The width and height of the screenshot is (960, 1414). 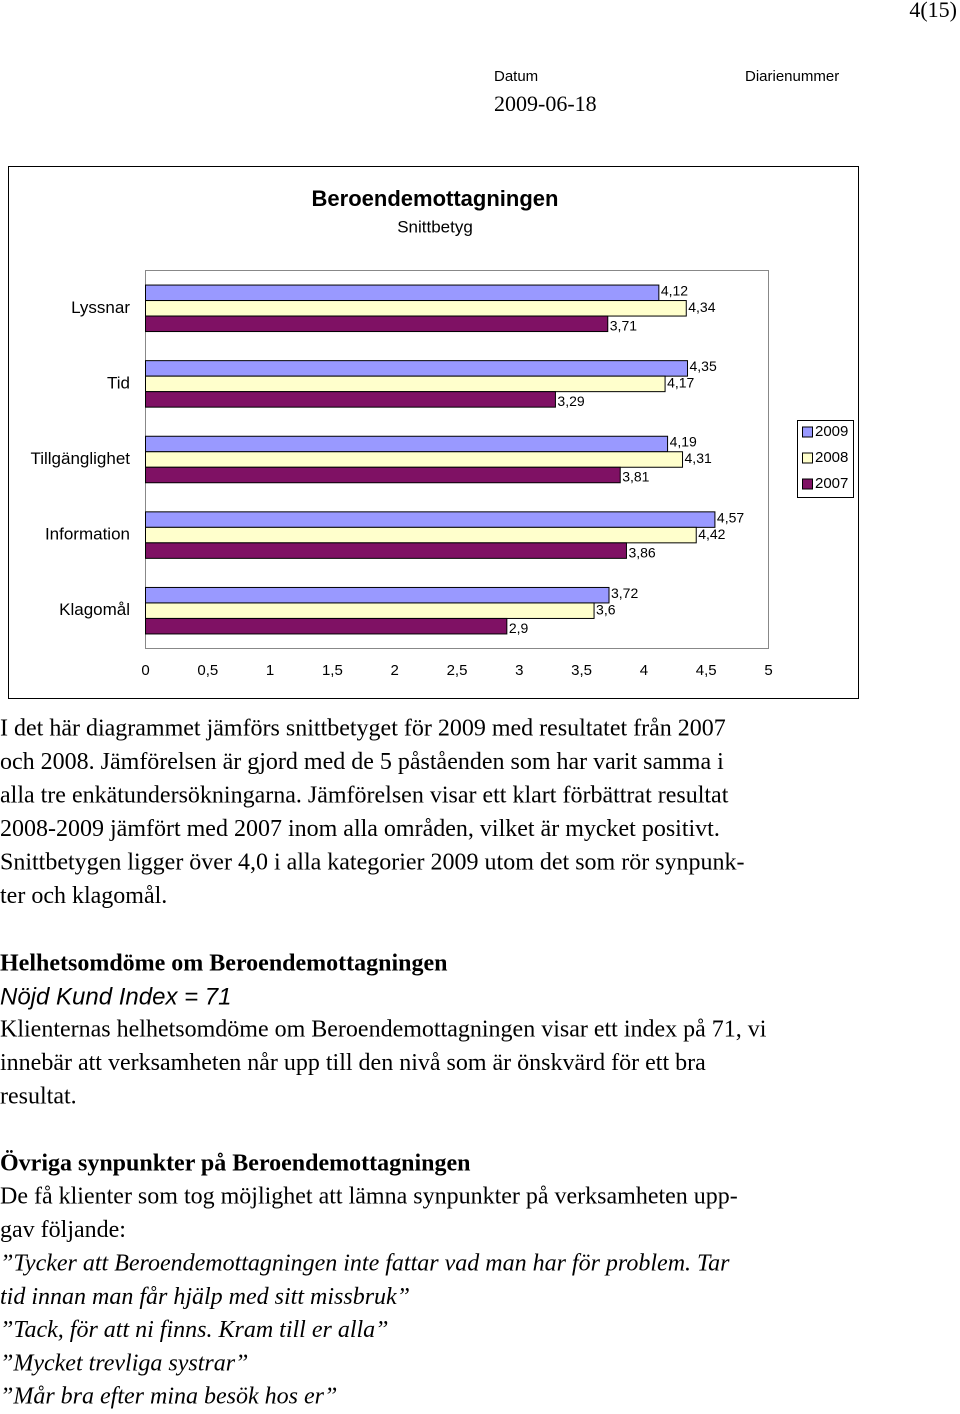 I want to click on legend-label: 2007, so click(x=831, y=483).